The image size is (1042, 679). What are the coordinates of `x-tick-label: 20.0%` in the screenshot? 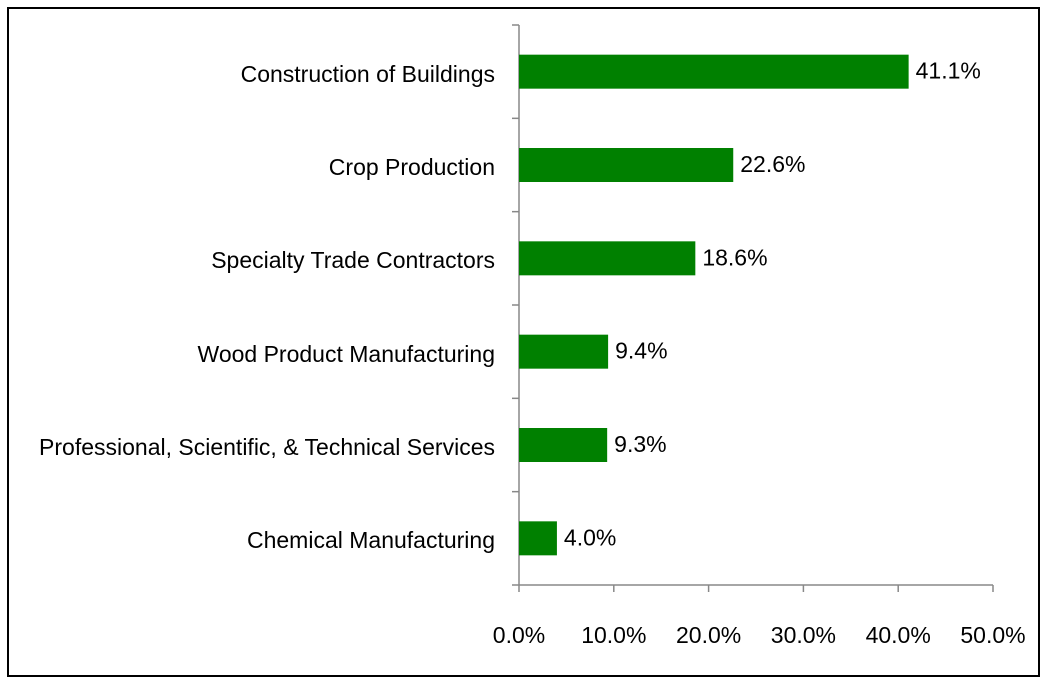 It's located at (708, 635).